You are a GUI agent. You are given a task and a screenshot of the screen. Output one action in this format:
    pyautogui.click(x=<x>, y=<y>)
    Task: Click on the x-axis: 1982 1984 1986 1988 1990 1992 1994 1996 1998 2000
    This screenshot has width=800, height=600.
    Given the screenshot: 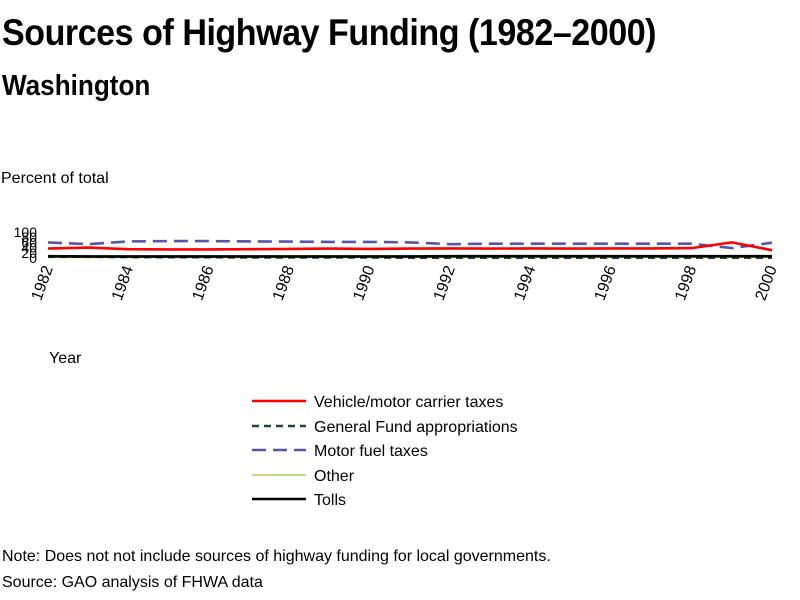 What is the action you would take?
    pyautogui.click(x=405, y=282)
    